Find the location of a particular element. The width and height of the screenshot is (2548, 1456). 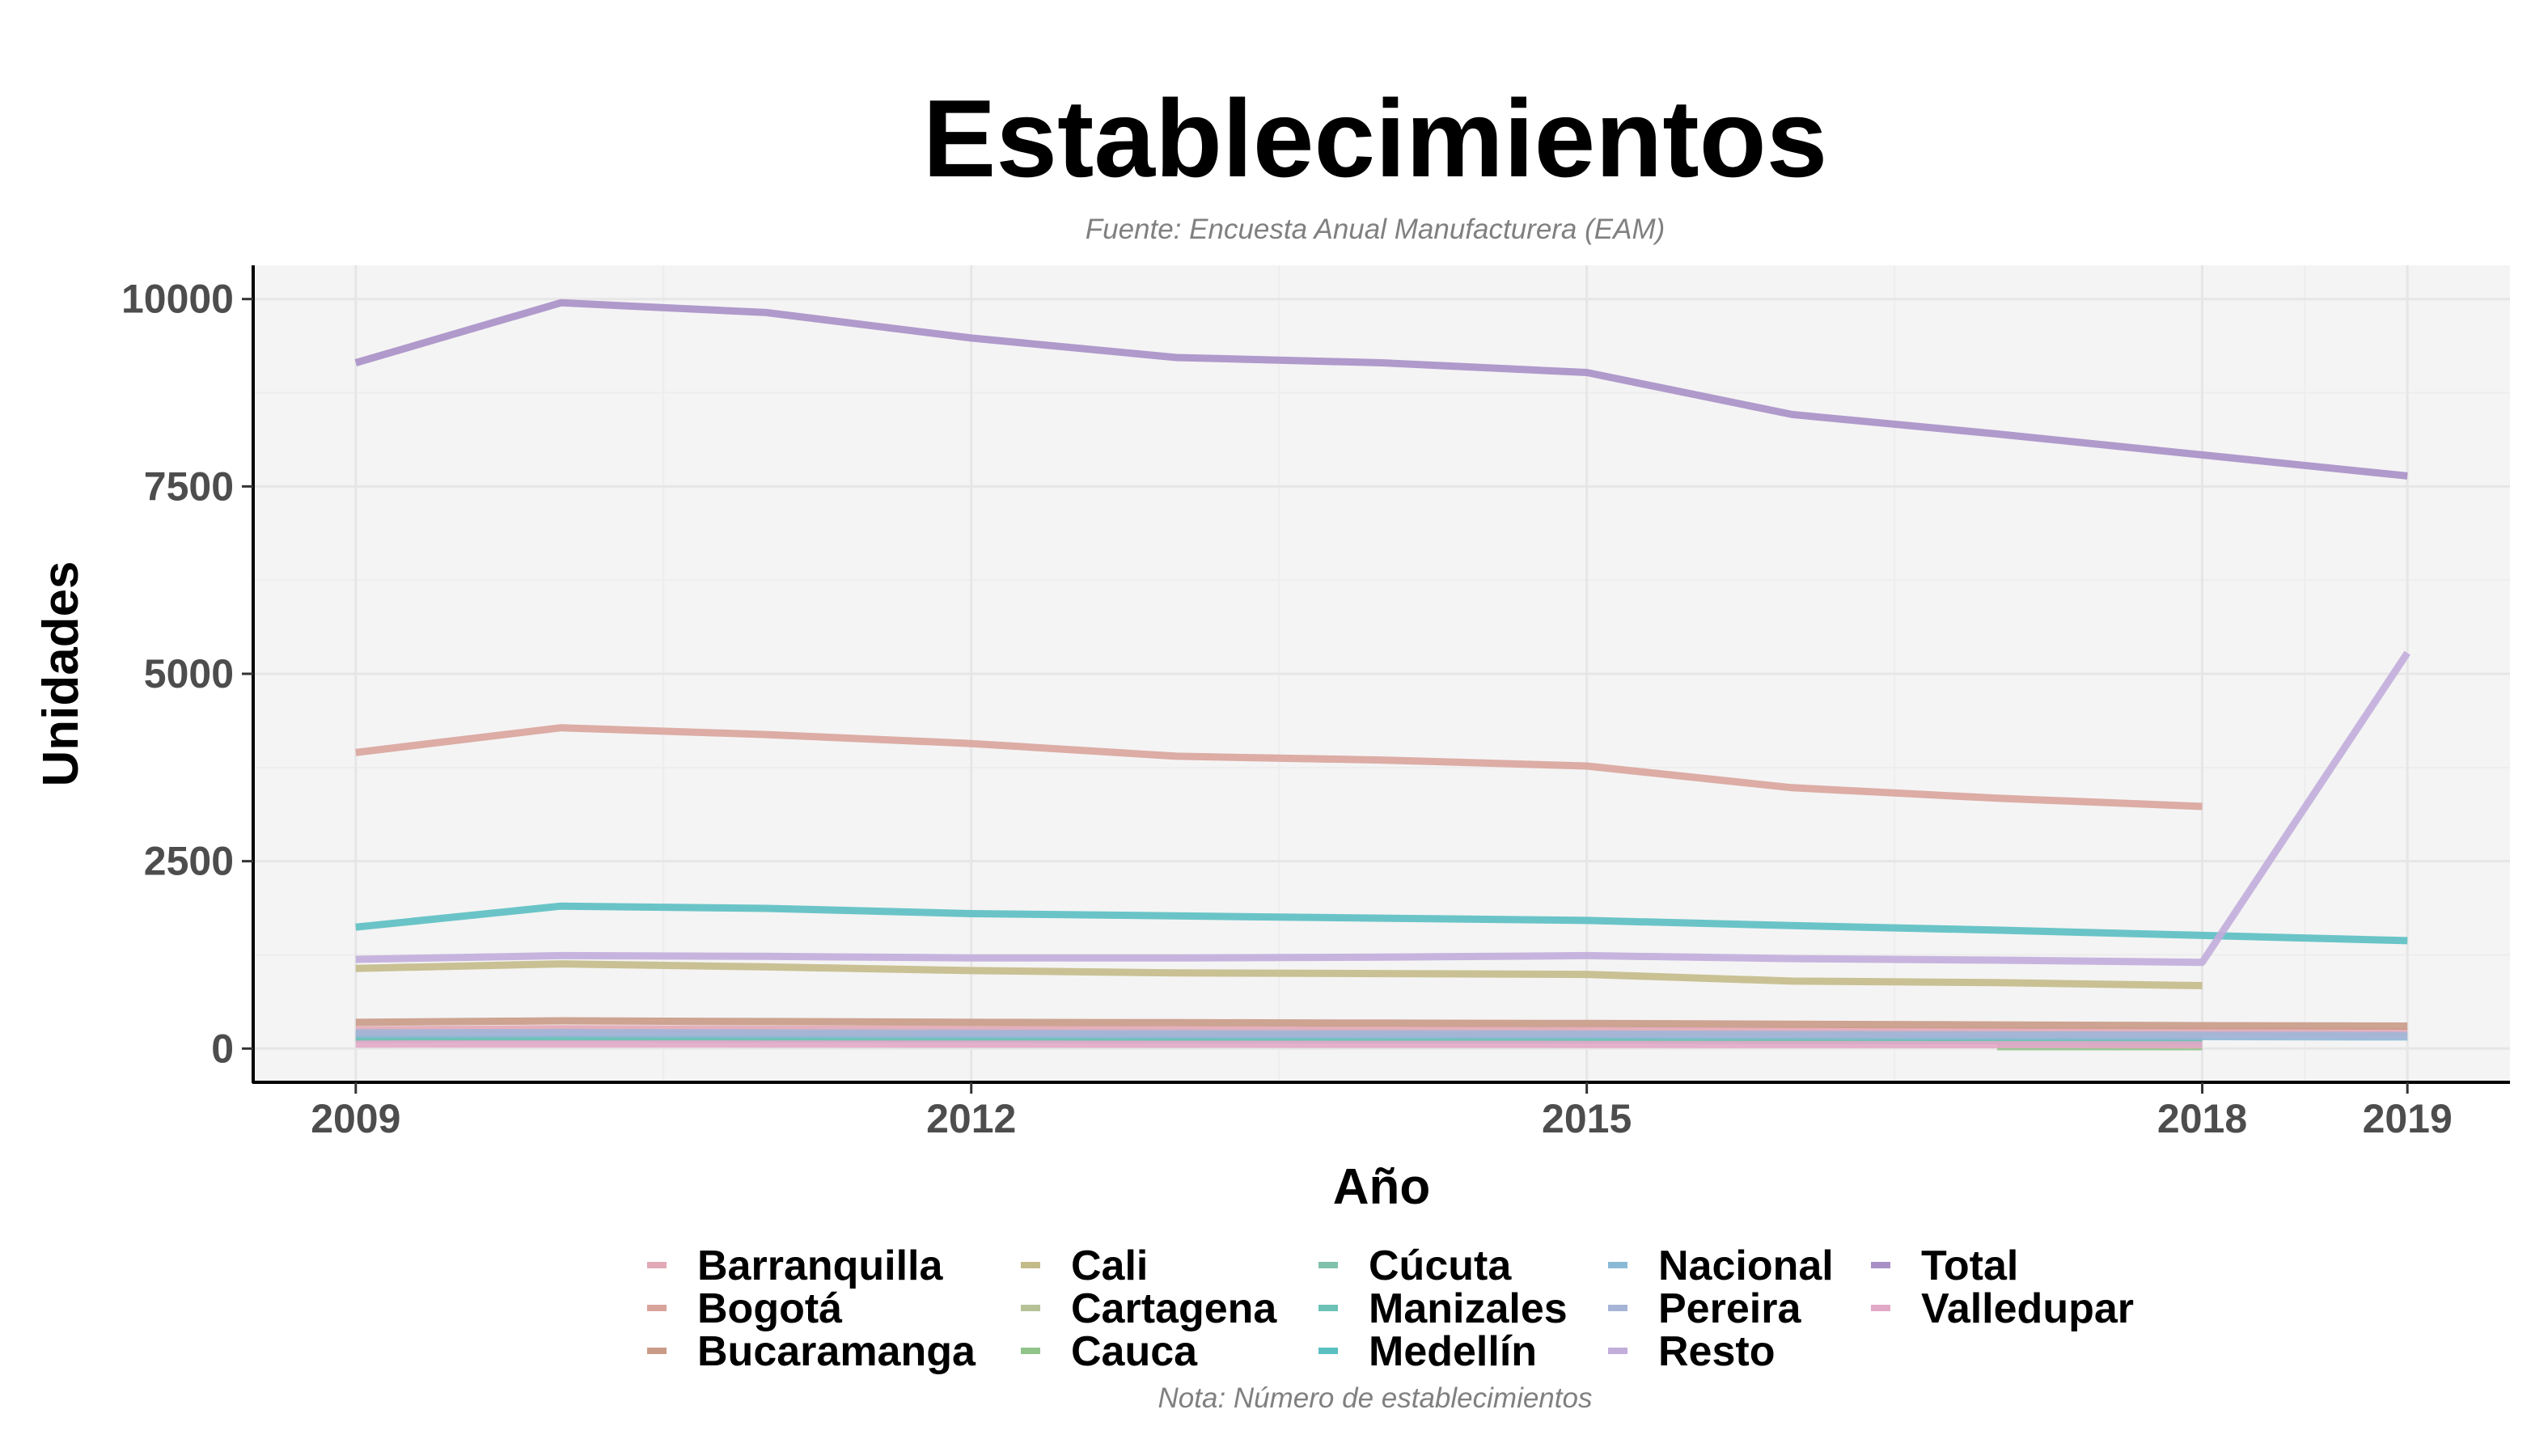

legend-item-resto: Resto is located at coordinates (1692, 1351).